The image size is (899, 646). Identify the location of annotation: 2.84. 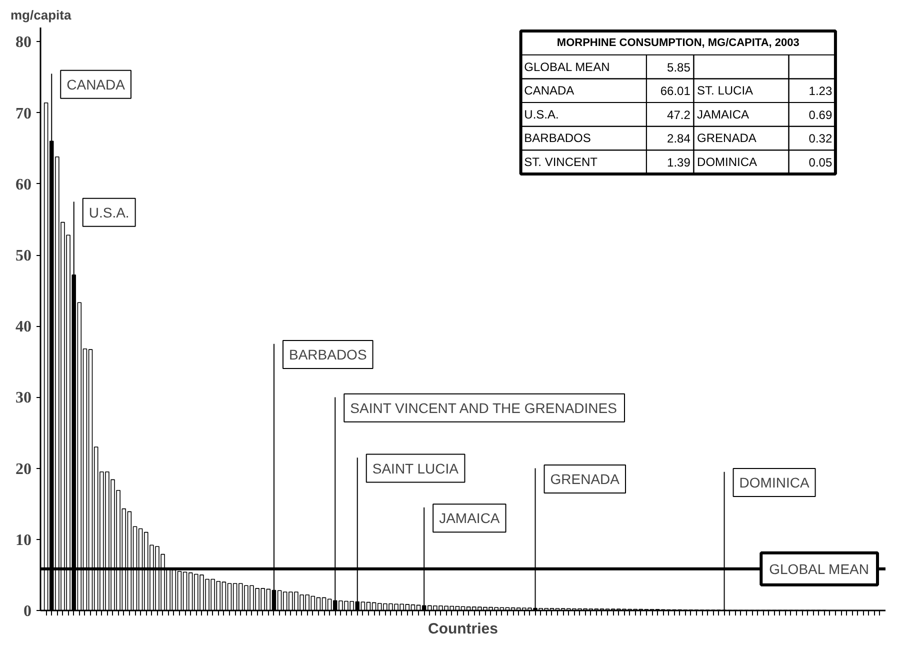
(679, 139).